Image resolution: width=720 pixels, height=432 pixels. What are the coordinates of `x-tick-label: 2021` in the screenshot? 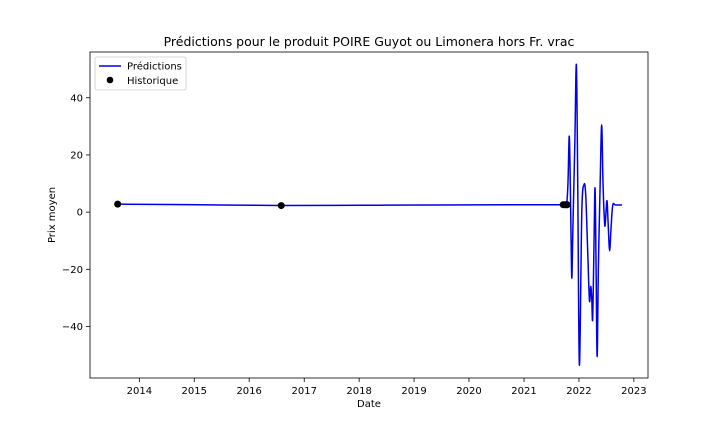 It's located at (523, 391).